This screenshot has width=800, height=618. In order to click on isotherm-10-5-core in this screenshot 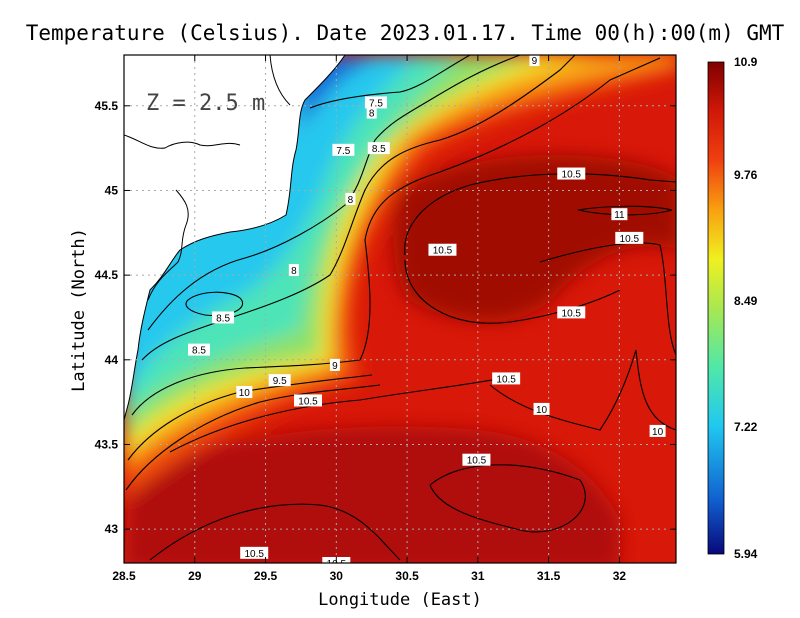, I will do `click(512, 291)`.